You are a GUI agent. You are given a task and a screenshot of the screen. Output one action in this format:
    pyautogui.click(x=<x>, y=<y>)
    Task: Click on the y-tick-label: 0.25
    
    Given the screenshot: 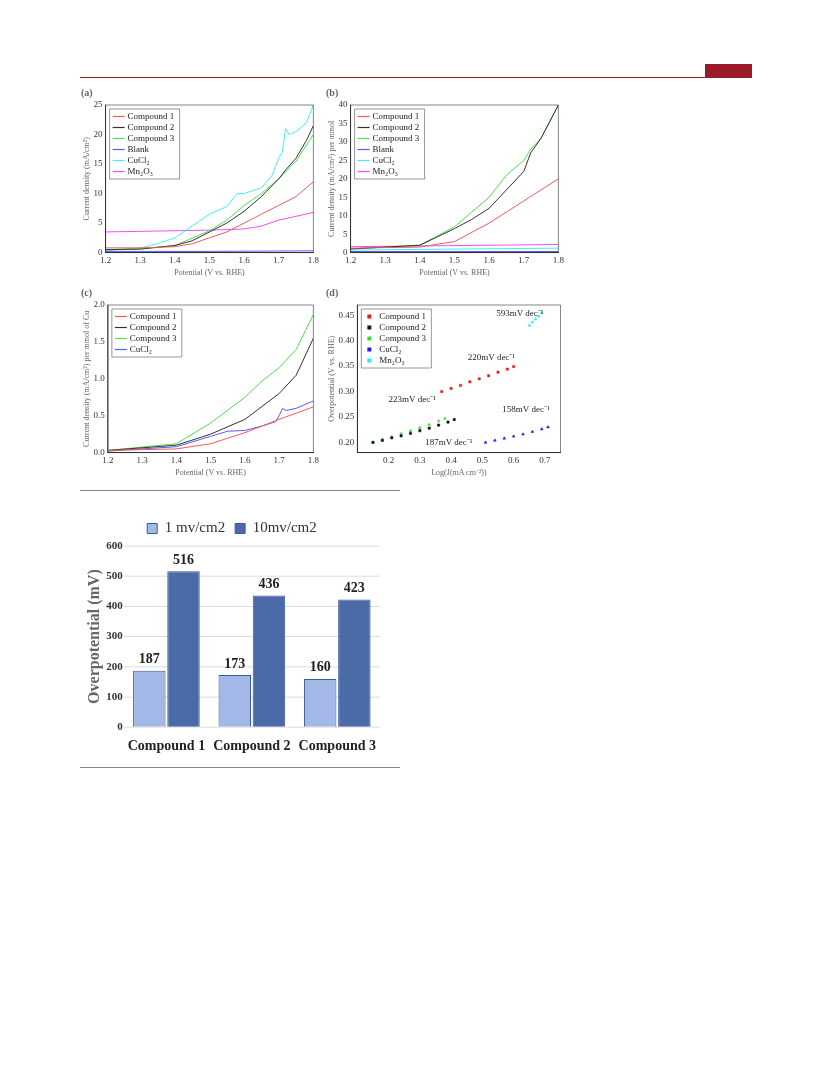 What is the action you would take?
    pyautogui.click(x=346, y=416)
    